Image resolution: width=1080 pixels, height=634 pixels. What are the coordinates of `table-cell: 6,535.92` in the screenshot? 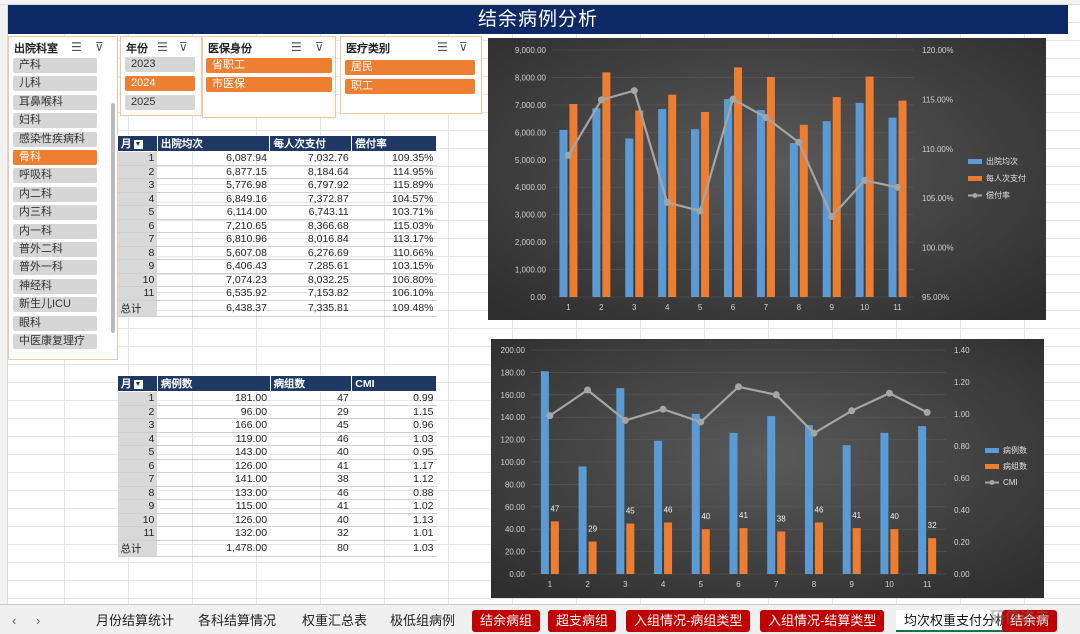 It's located at (213, 293).